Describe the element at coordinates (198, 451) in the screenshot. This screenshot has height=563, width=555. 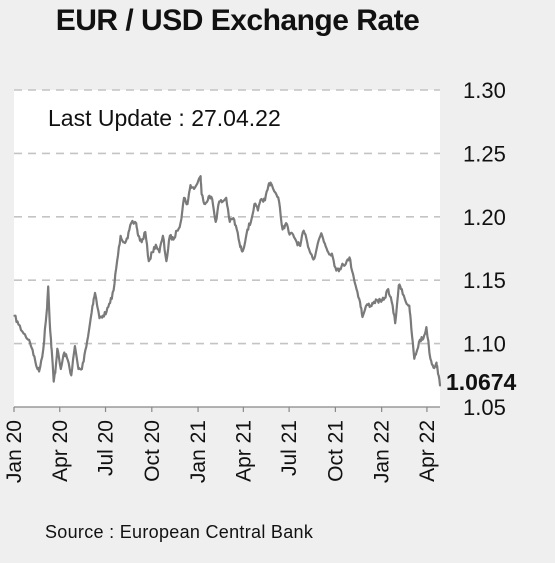
I see `x-tick-label: Jan 21` at that location.